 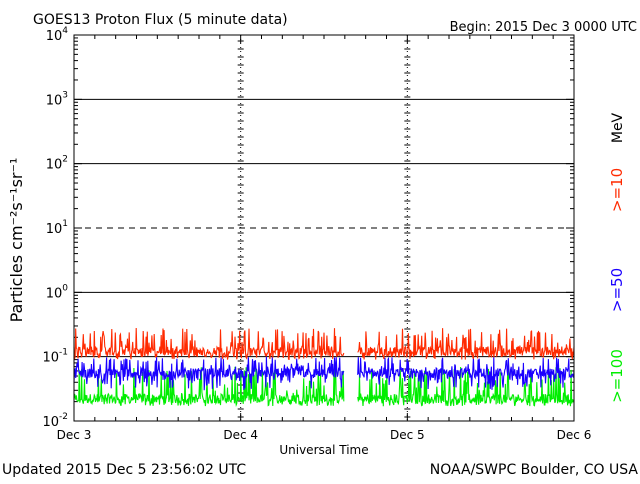 What do you see at coordinates (617, 290) in the screenshot?
I see `legend-label-ge50: >=50` at bounding box center [617, 290].